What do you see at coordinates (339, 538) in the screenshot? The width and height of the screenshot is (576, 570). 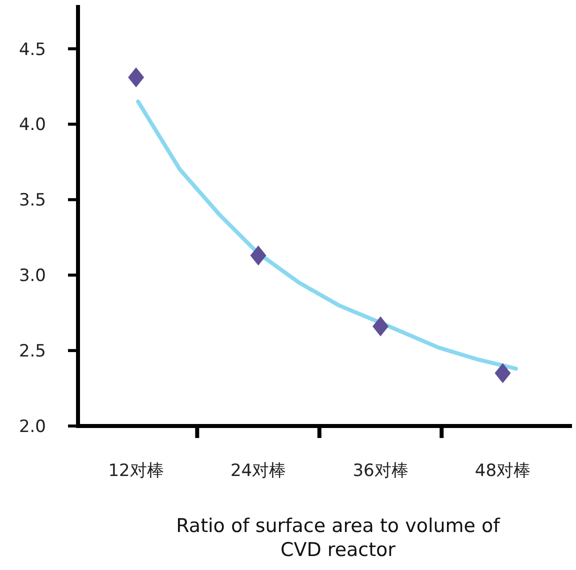 I see `x-axis-title: Ratio of surface area to volume of CVD reactor` at bounding box center [339, 538].